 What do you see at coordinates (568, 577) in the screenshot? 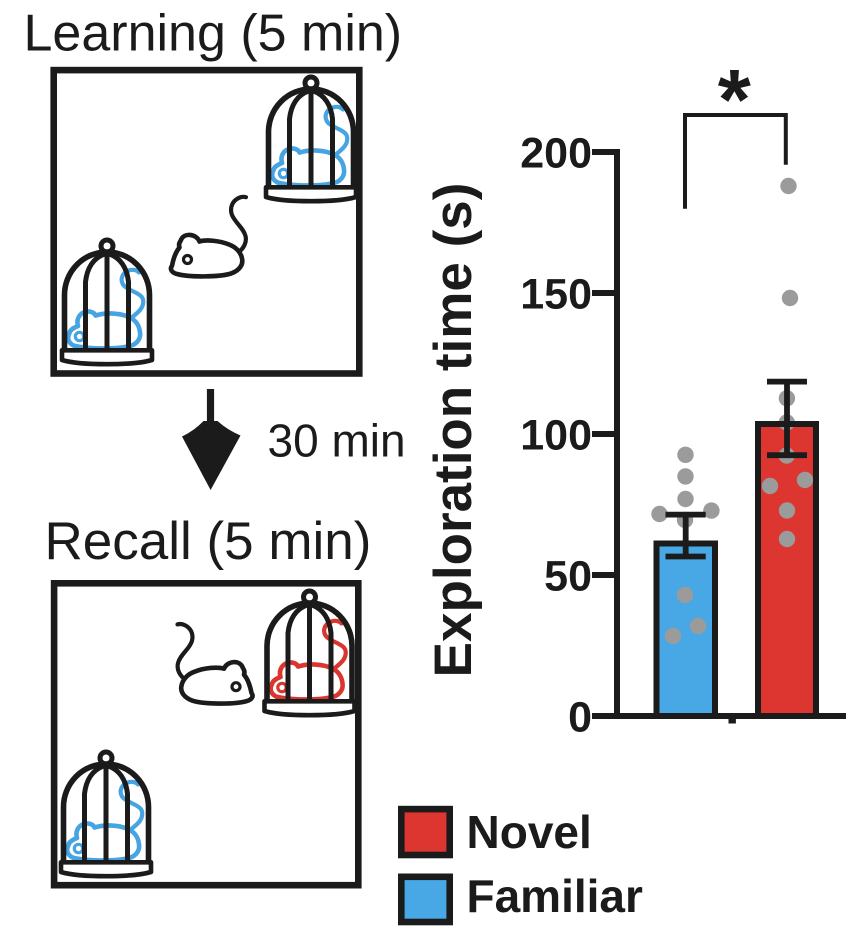
I see `svg-text: 50` at bounding box center [568, 577].